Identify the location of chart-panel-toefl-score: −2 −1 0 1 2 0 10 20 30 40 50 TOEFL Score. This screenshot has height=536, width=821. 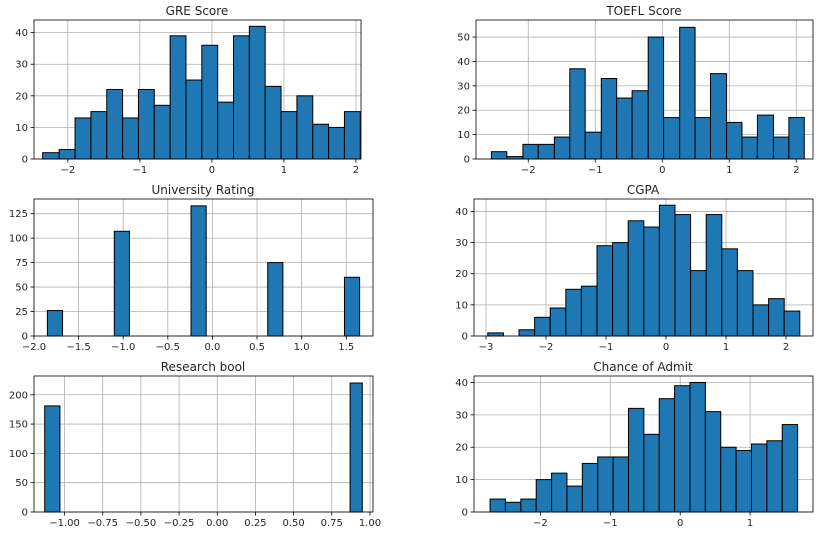
(635, 90).